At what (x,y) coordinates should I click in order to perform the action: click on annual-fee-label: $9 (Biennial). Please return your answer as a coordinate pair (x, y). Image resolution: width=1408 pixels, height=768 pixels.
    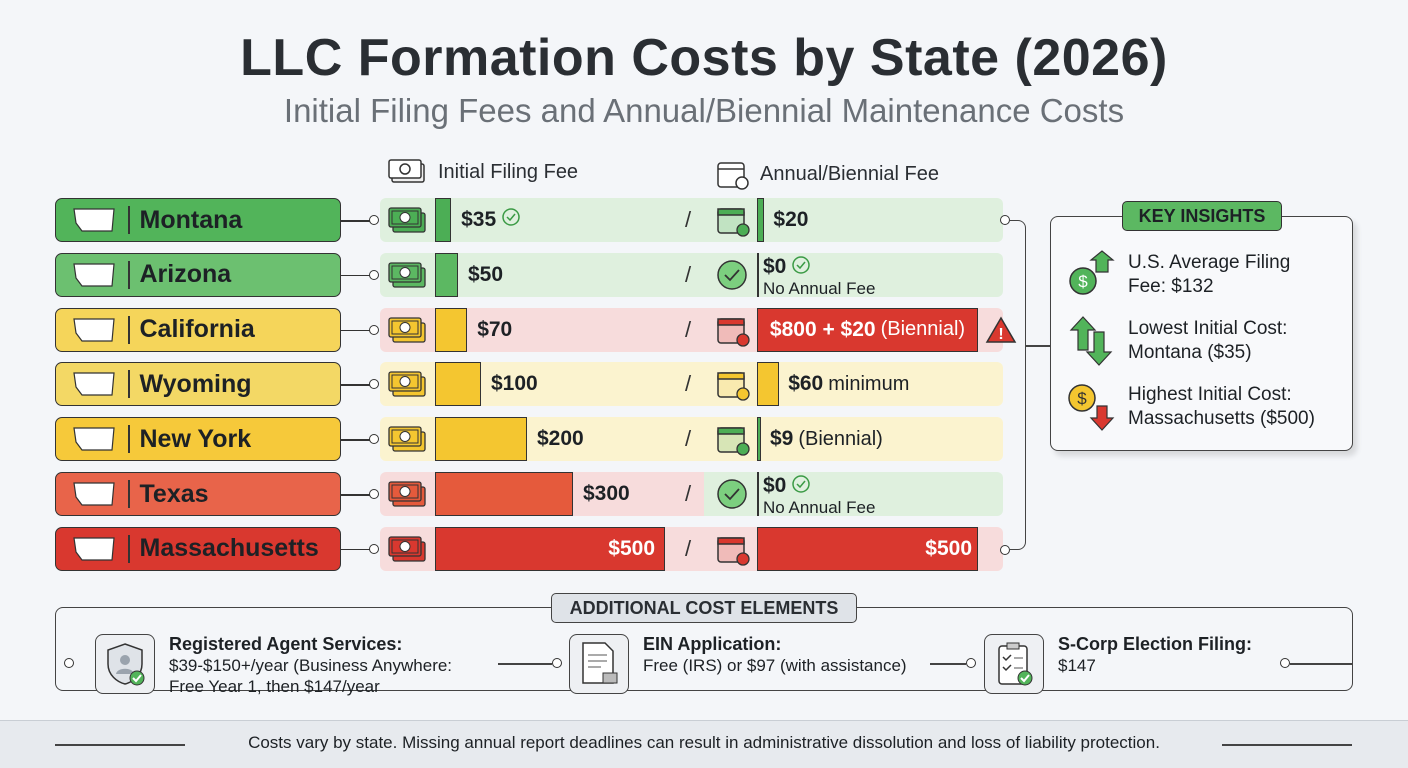
    Looking at the image, I should click on (826, 439).